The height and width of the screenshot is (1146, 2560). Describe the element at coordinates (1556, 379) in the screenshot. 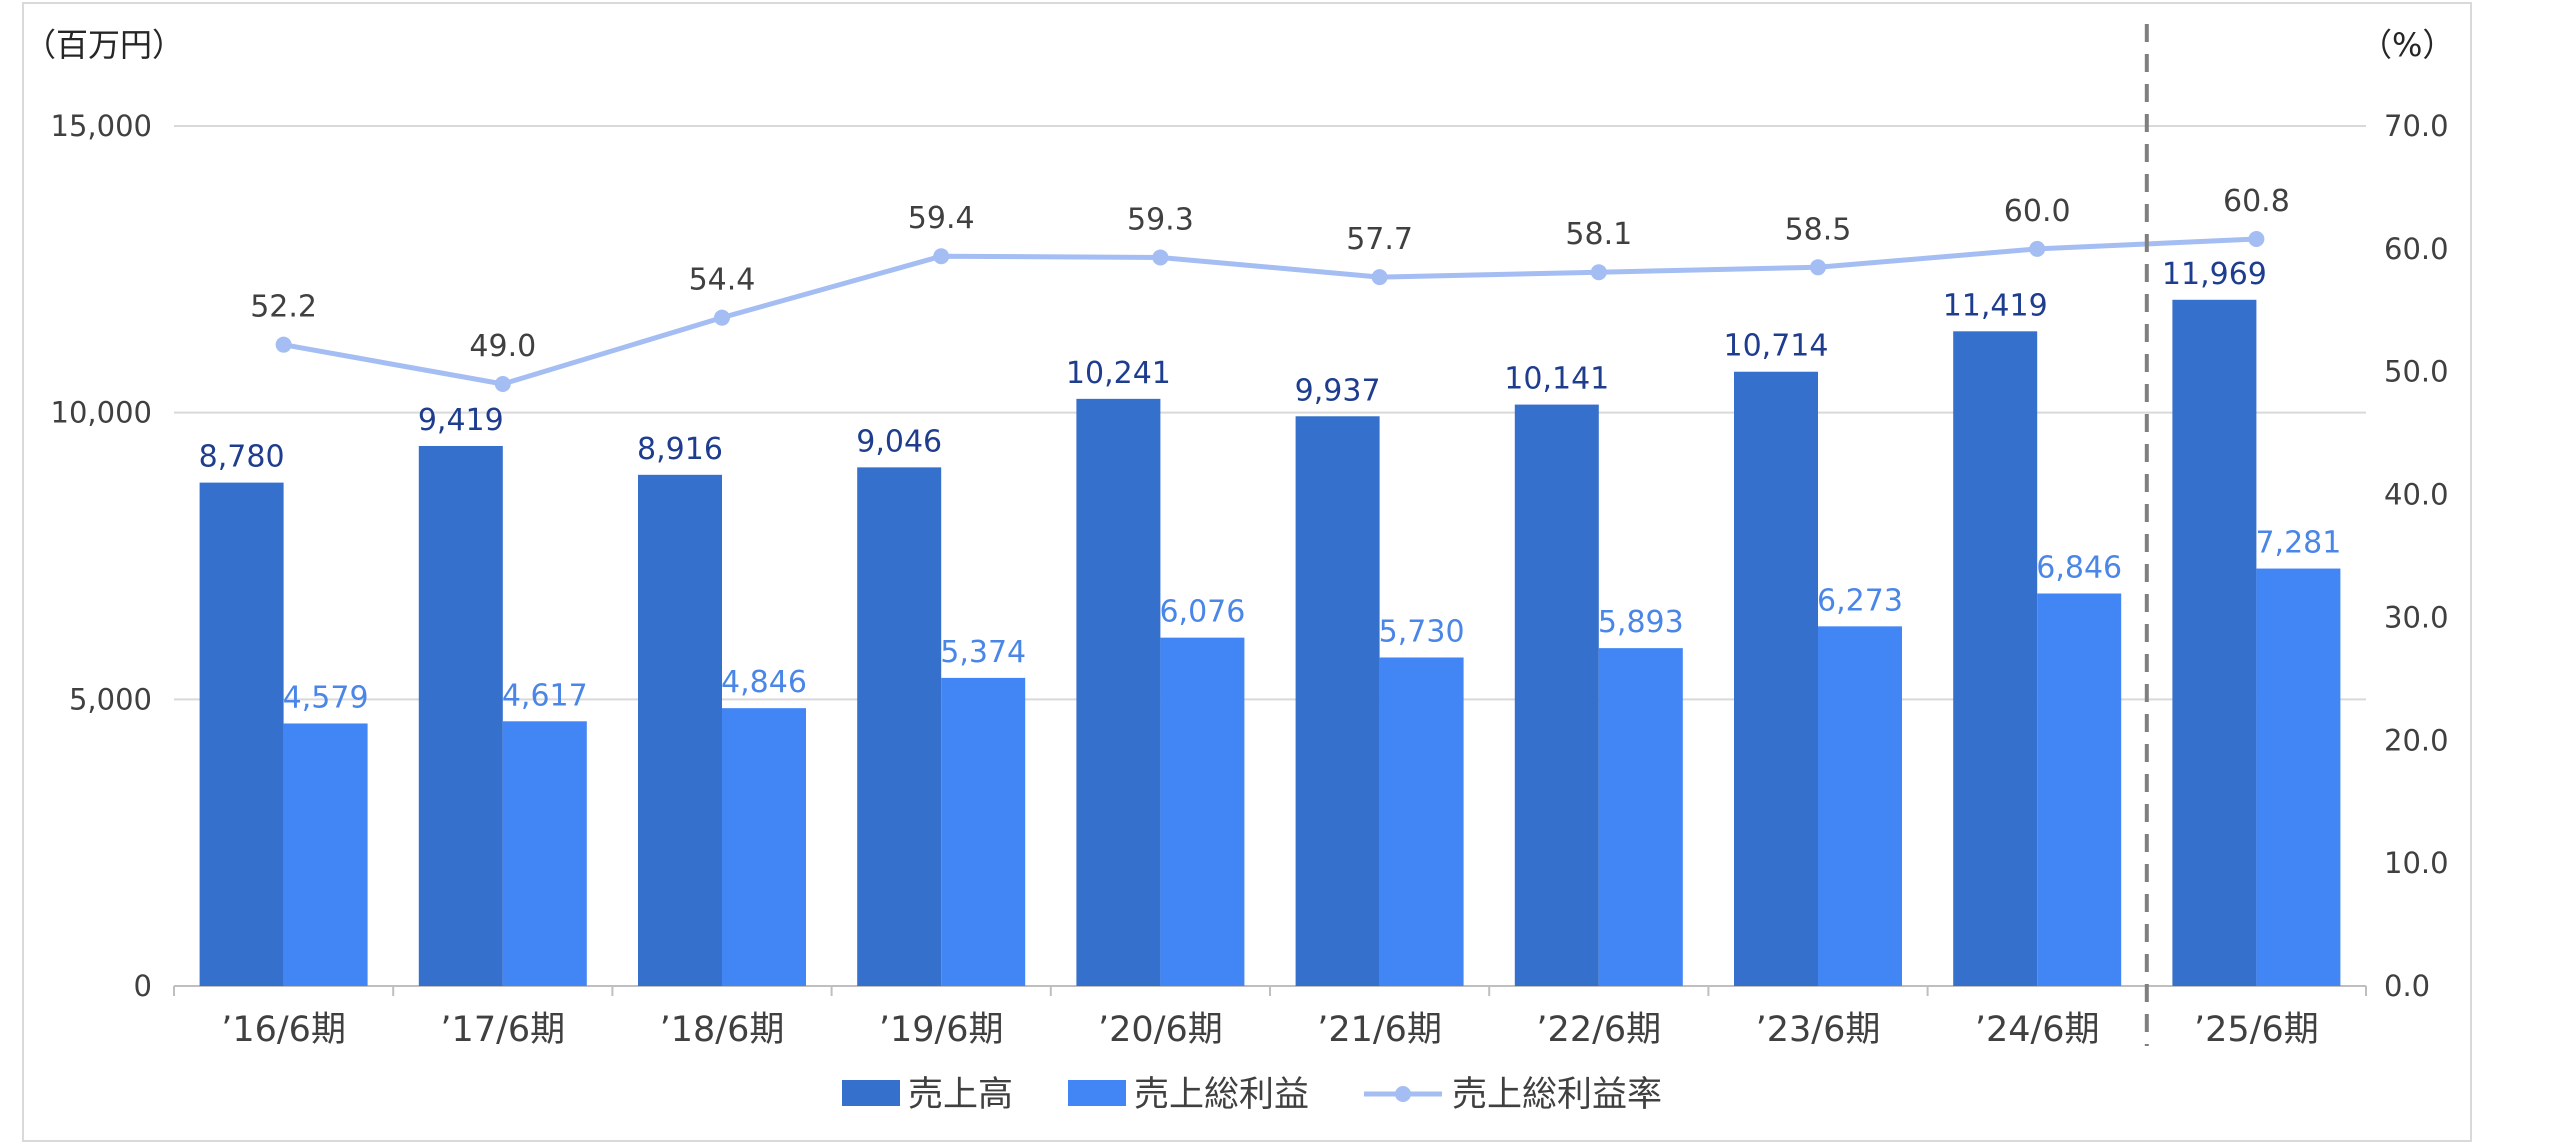

I see `data-label-sales: 10,141` at that location.